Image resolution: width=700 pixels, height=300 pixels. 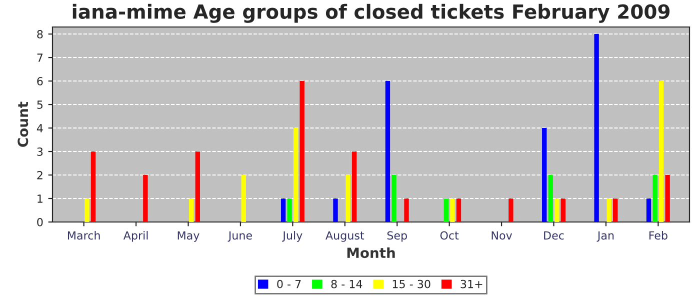 I want to click on x-axis-title: Month, so click(x=371, y=252).